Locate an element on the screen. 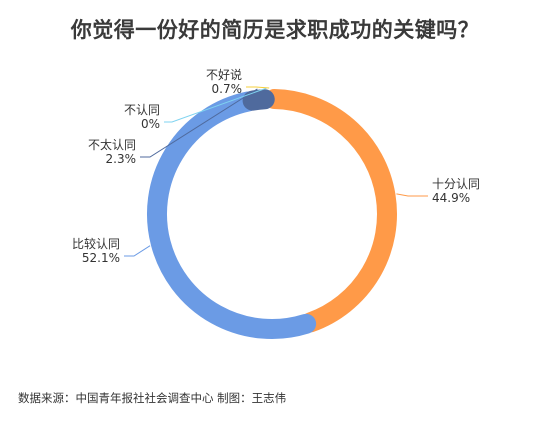  value-label-3: 2.3% is located at coordinates (121, 159).